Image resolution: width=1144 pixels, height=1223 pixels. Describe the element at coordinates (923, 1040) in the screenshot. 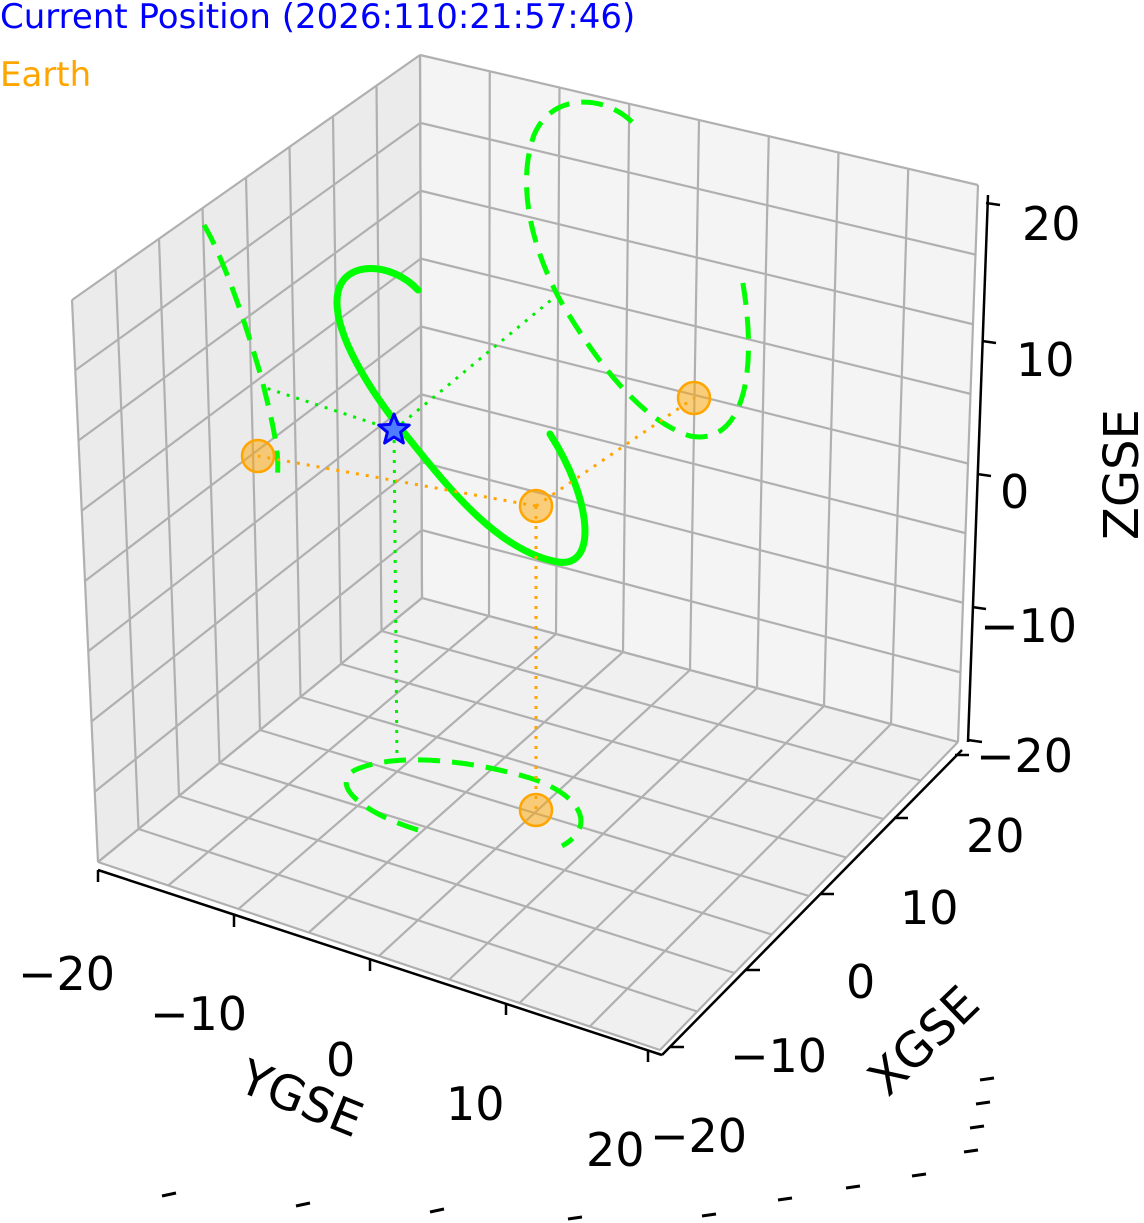

I see `x-axis-label: XGSE` at that location.